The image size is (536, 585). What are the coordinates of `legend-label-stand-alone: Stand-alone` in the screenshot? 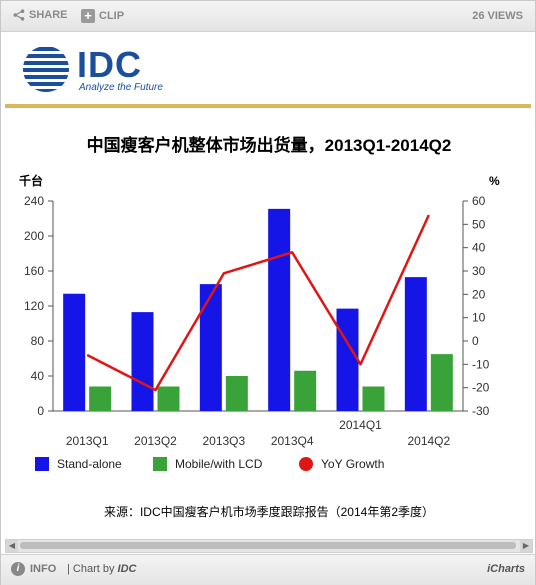 It's located at (89, 464).